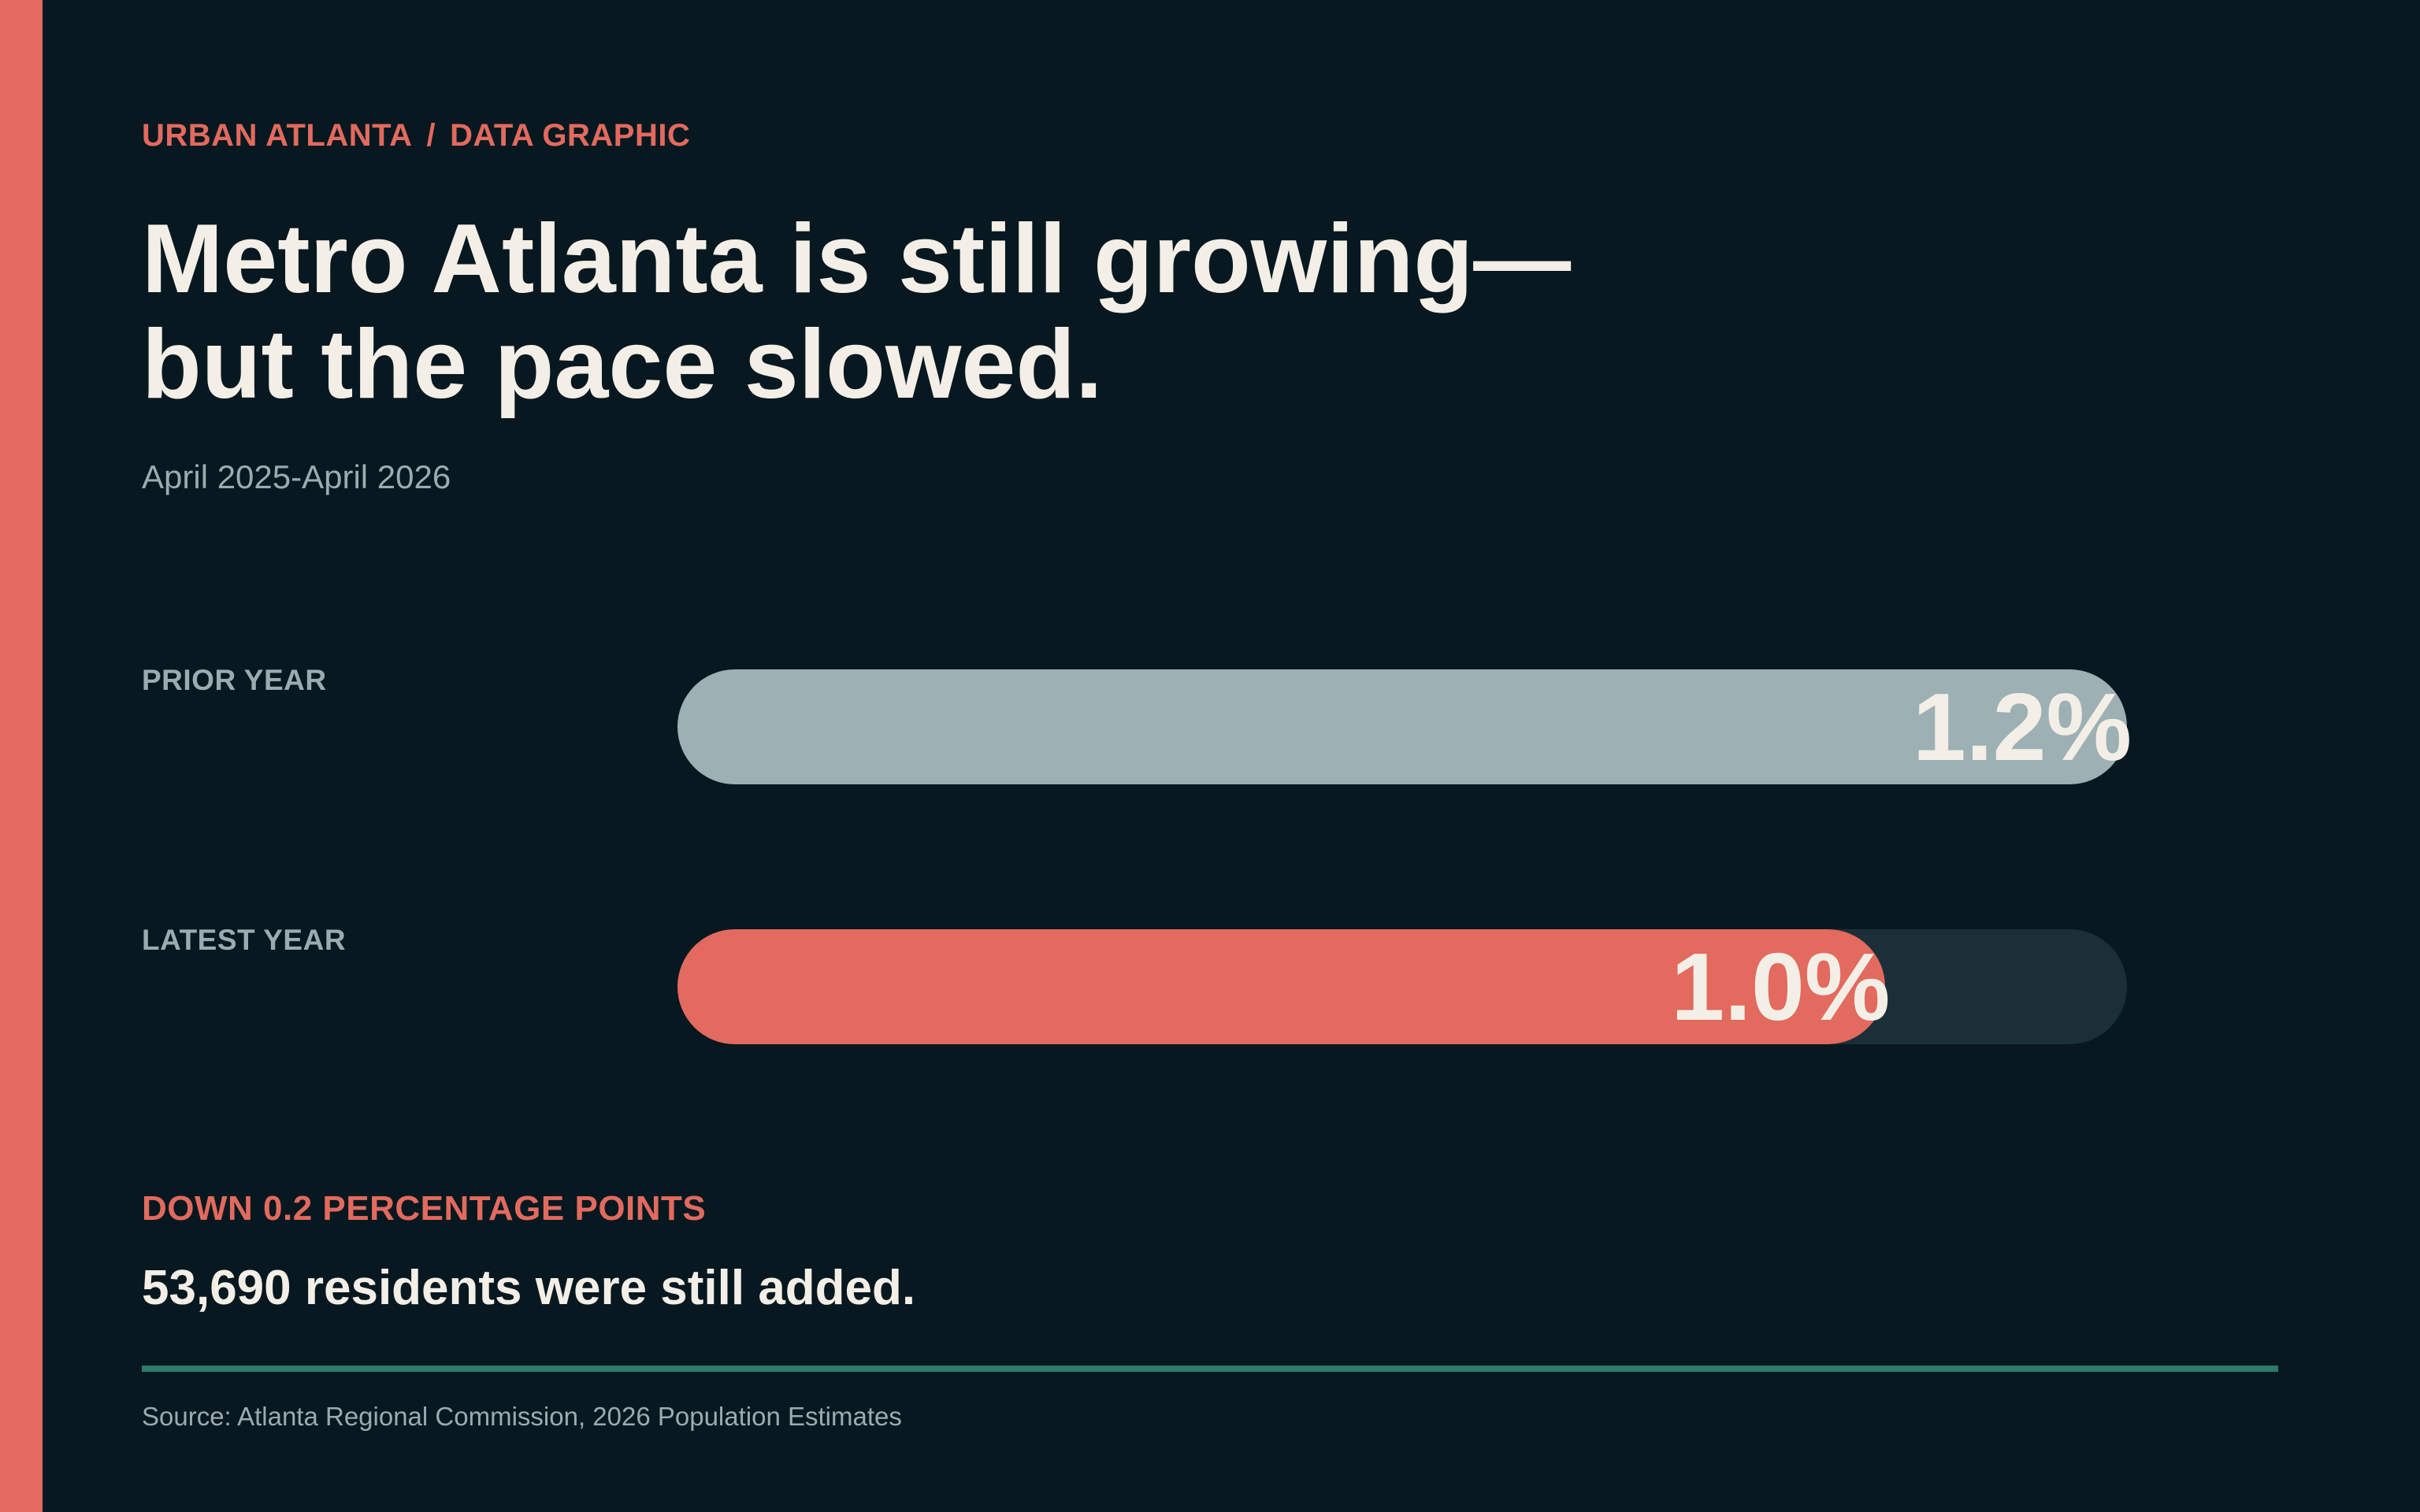 The height and width of the screenshot is (1512, 2420). What do you see at coordinates (1210, 1369) in the screenshot?
I see `divider-rule` at bounding box center [1210, 1369].